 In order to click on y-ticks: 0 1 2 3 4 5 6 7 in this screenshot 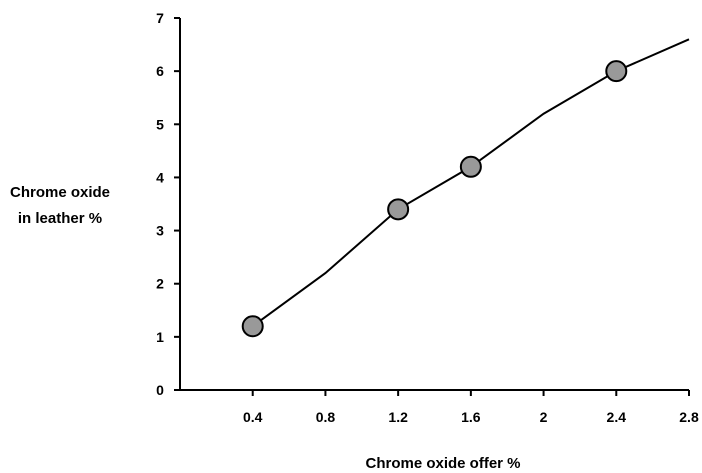, I will do `click(168, 204)`.